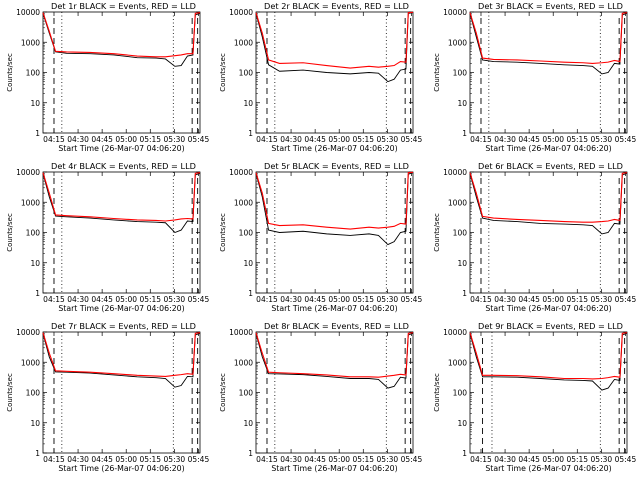 The width and height of the screenshot is (640, 480). I want to click on plot-title: Det 8r BLACK = Events, RED = LLD, so click(336, 326).